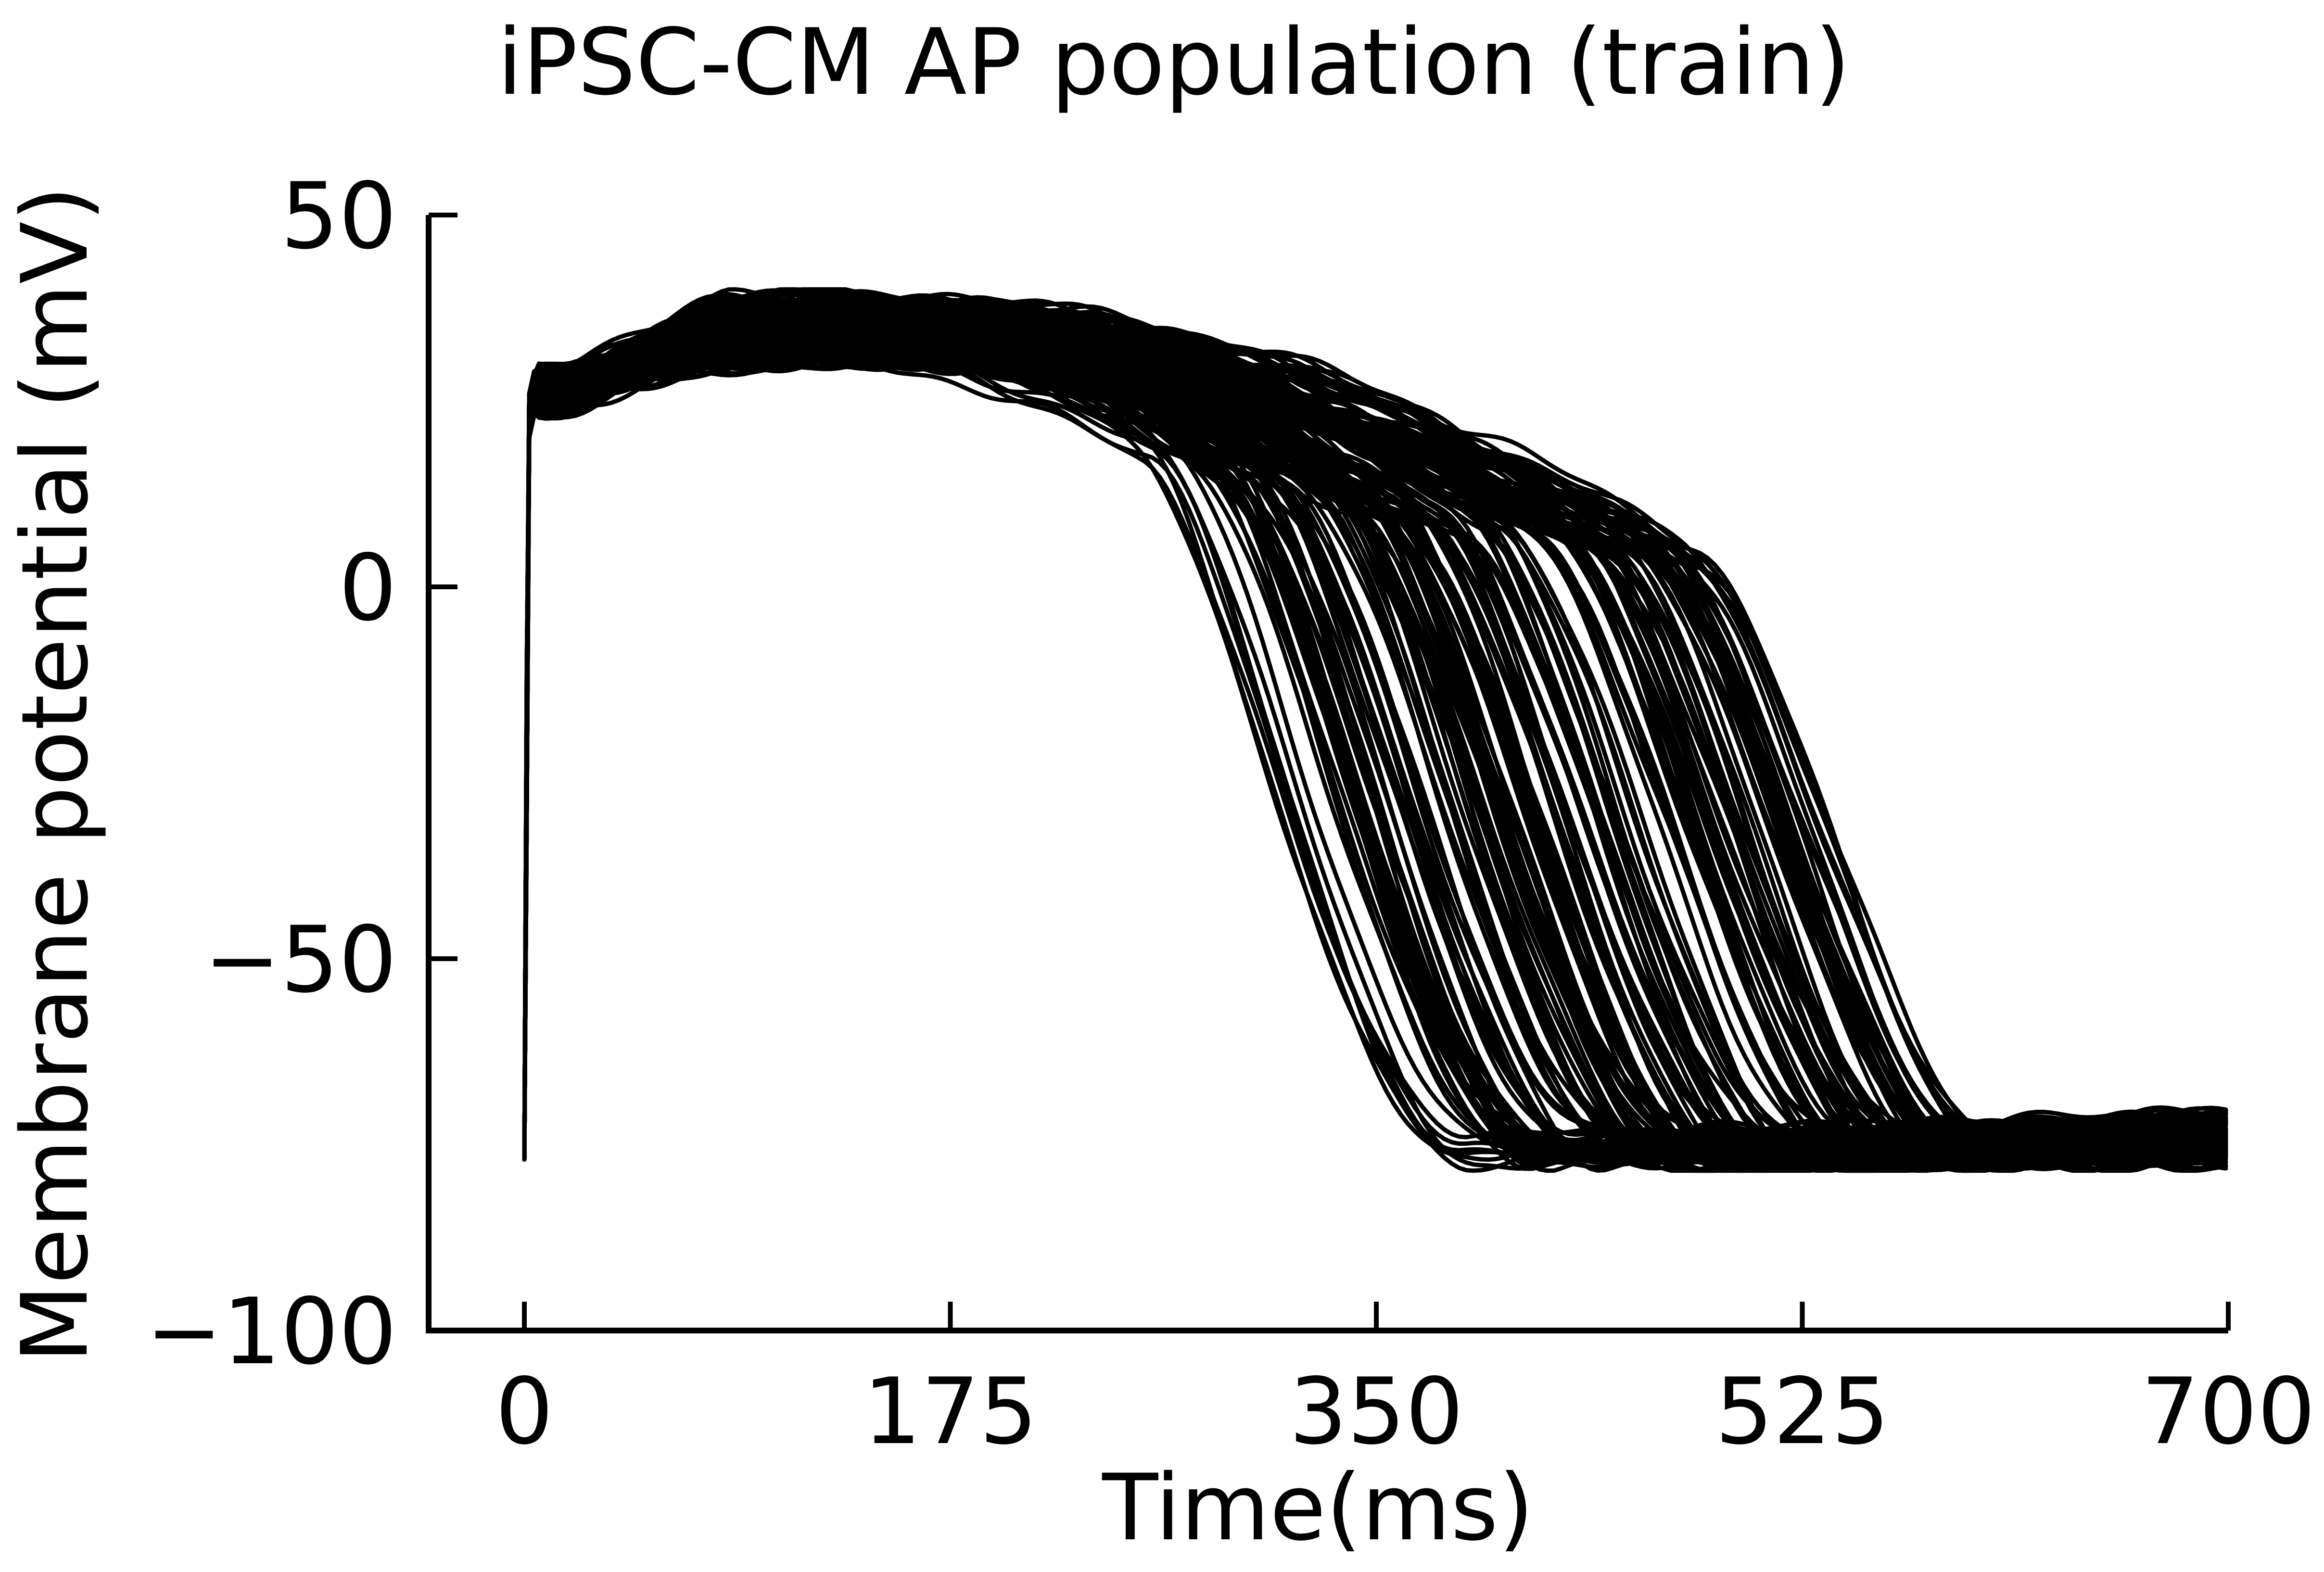 The width and height of the screenshot is (2324, 1572). Describe the element at coordinates (55, 774) in the screenshot. I see `y-axis-label: Membrane potential (mV)` at that location.